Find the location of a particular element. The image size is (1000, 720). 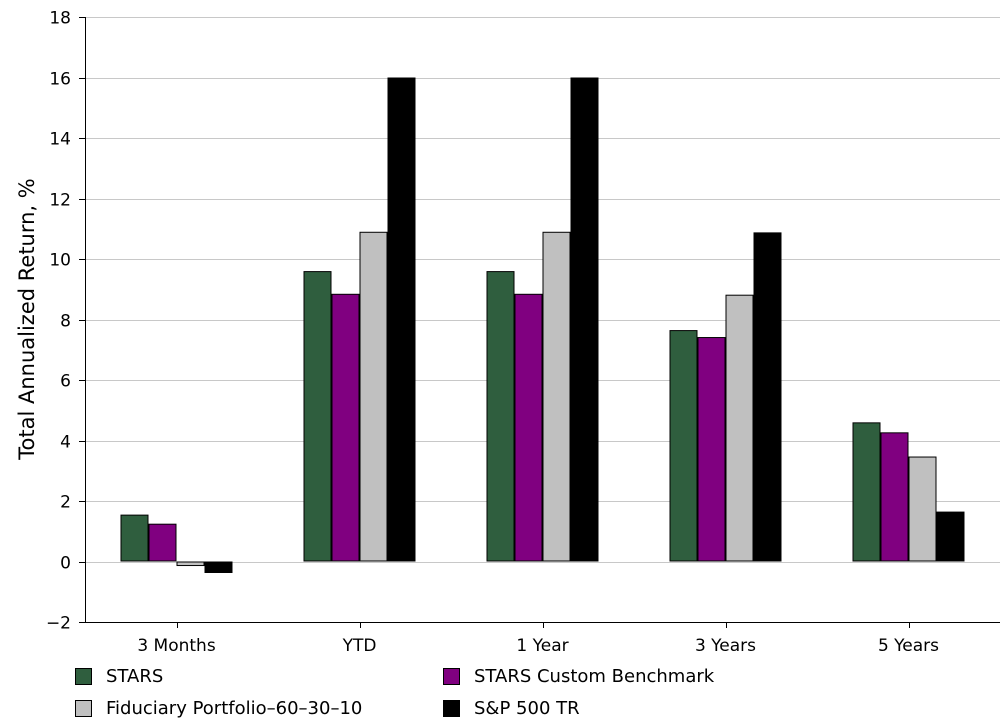

y-tick-labels: −2 0 2 4 6 8 10 12 14 16 18 is located at coordinates (58, 321).